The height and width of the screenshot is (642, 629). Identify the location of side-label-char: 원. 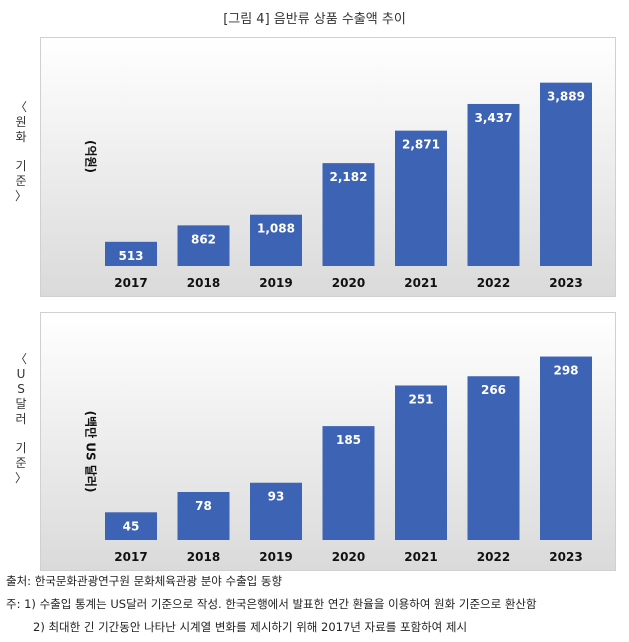
(21, 122).